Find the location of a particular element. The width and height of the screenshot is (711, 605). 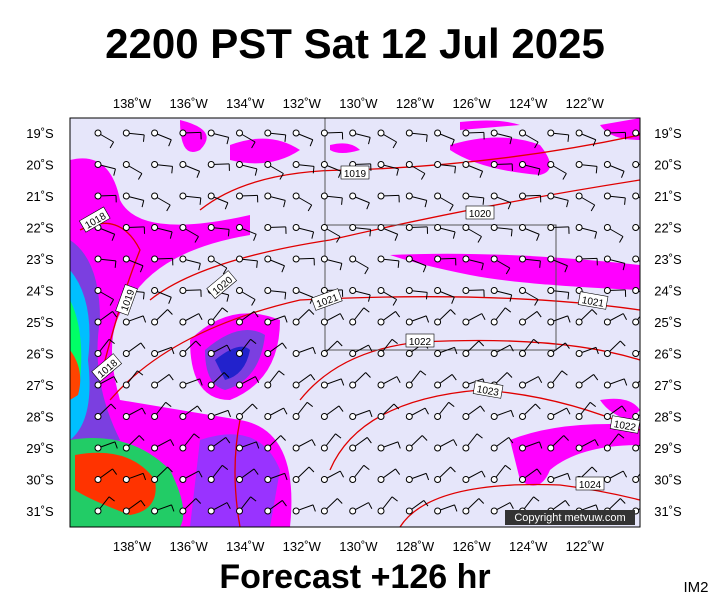

lat-label: 25˚S is located at coordinates (40, 322).